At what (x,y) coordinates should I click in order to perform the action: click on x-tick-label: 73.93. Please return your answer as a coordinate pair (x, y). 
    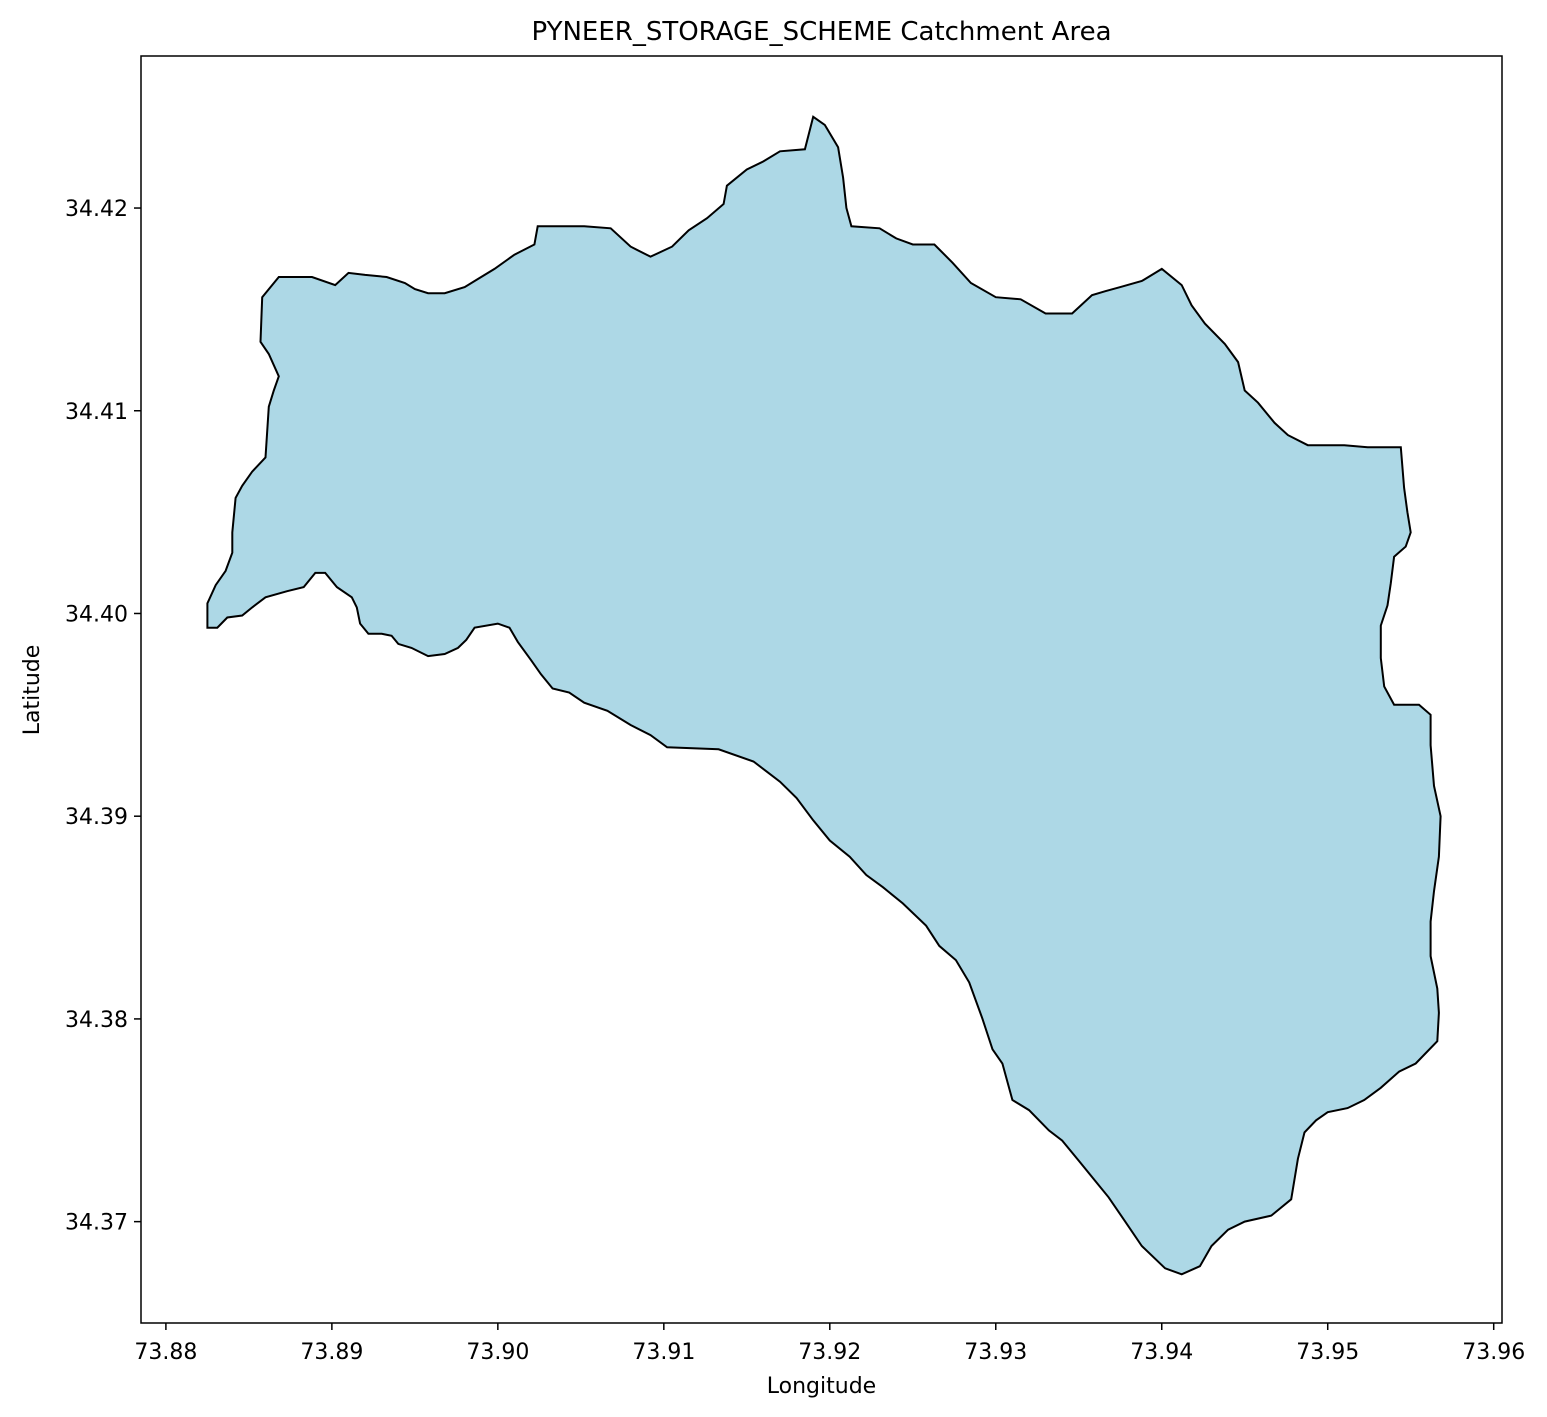
    Looking at the image, I should click on (995, 1352).